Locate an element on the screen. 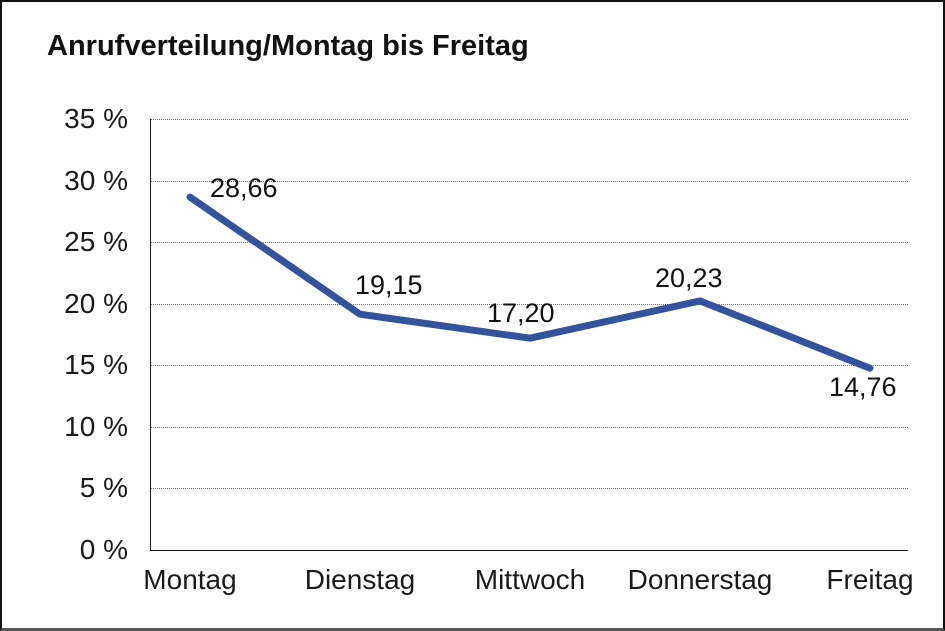 The image size is (945, 631). data-point-label: 20,23 is located at coordinates (689, 277).